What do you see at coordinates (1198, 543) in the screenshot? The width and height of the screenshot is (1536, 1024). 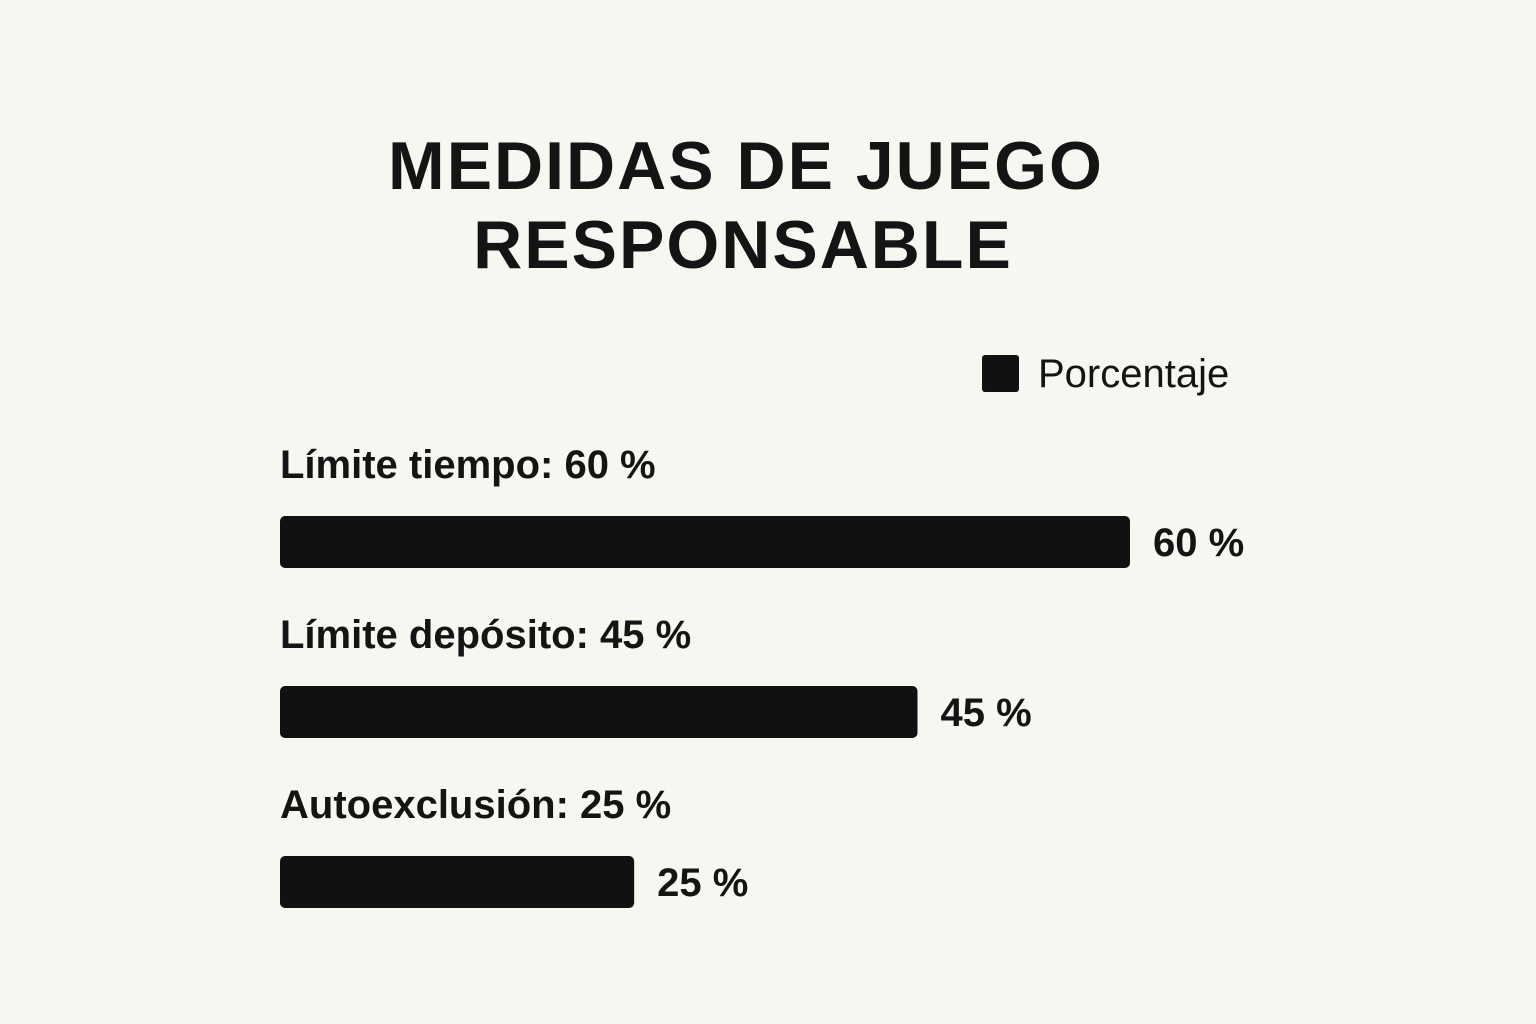 I see `value-label: 60 %` at bounding box center [1198, 543].